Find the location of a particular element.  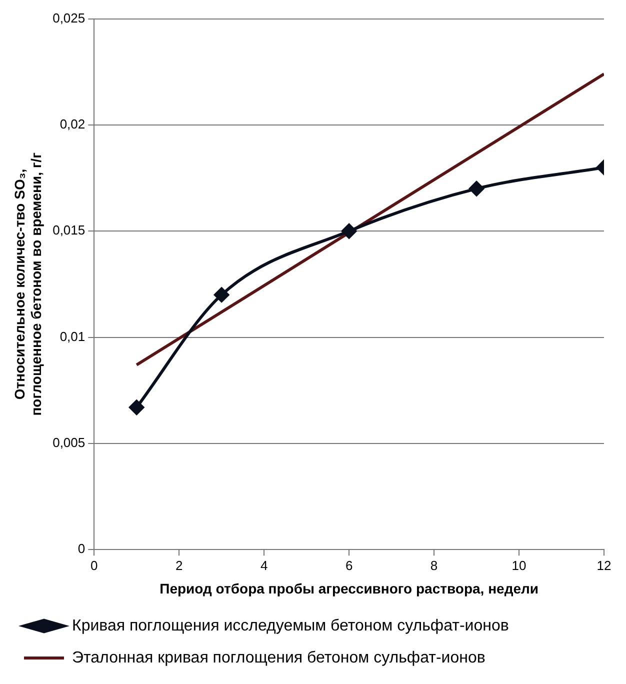

legend-label: Кривая поглощения исследуемым бетоном сульфат-ионов is located at coordinates (290, 625).